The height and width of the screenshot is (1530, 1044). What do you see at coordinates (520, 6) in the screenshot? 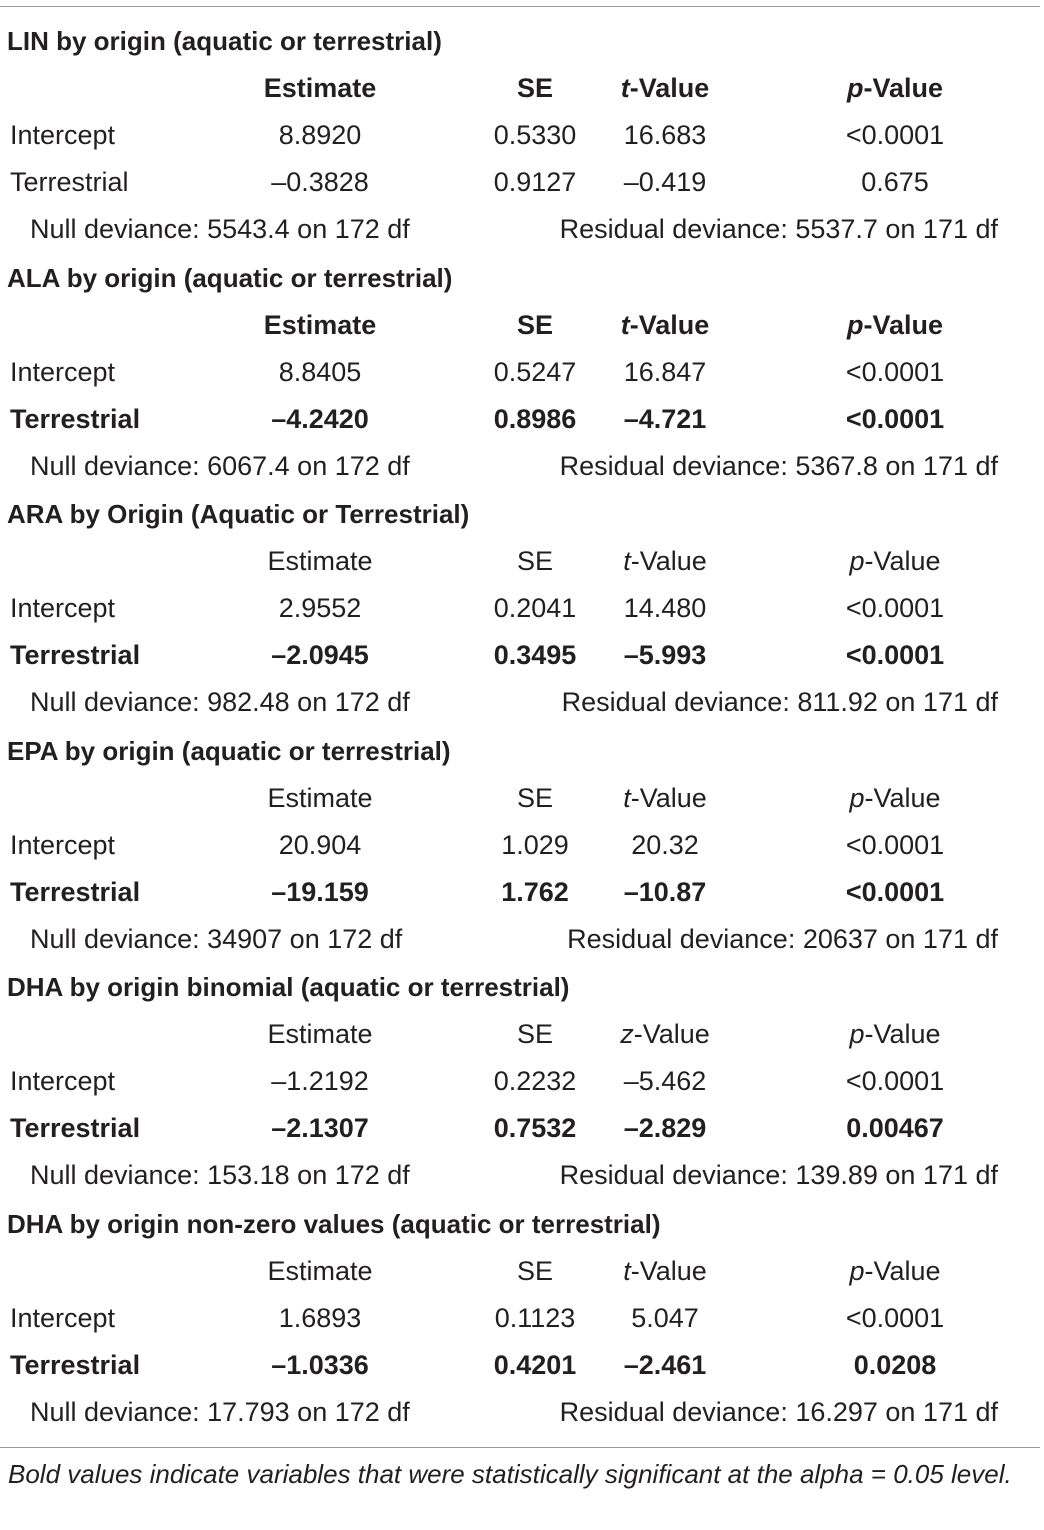
I see `table-top-rule` at bounding box center [520, 6].